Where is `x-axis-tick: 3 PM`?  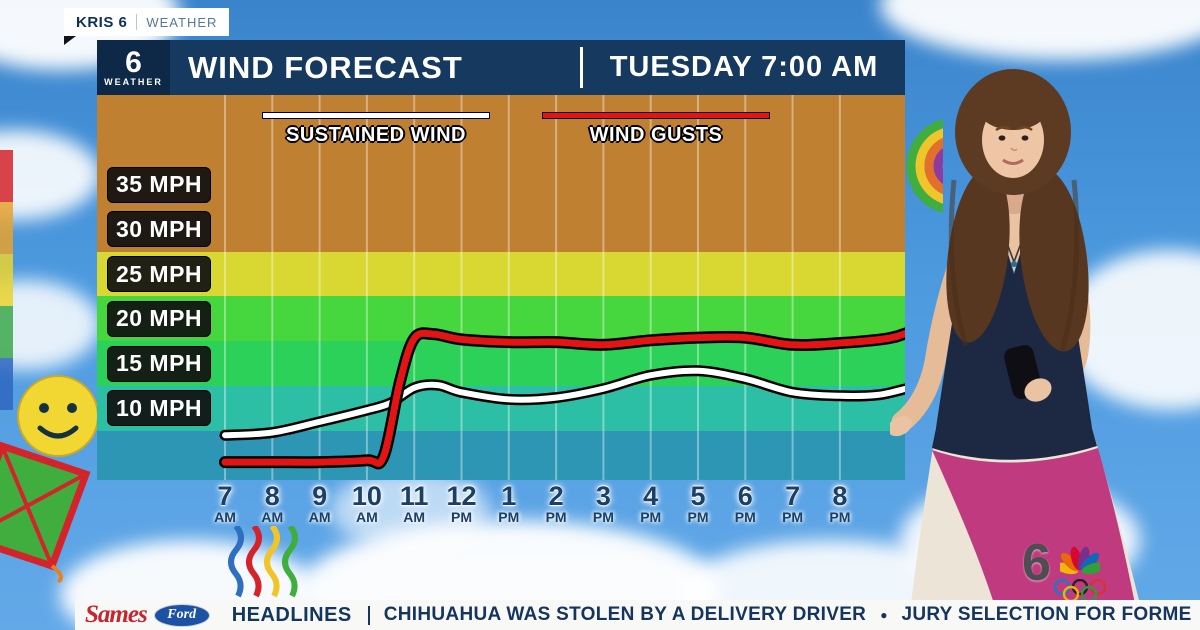
x-axis-tick: 3 PM is located at coordinates (603, 503).